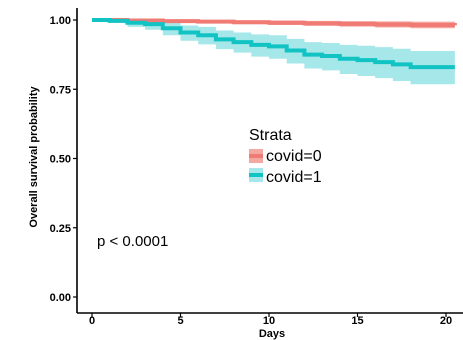 This screenshot has height=340, width=463. I want to click on y-tick-label: 0.50, so click(60, 160).